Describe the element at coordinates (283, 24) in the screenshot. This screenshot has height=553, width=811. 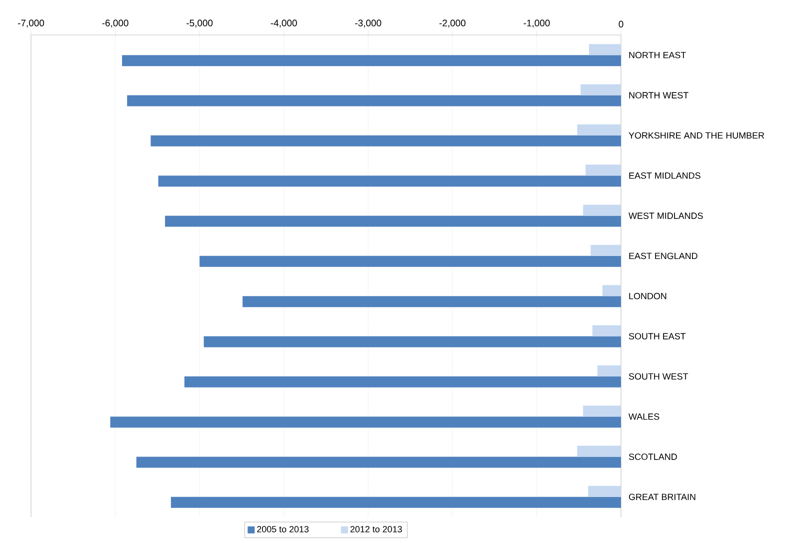
I see `x-tick-label: -4,000` at that location.